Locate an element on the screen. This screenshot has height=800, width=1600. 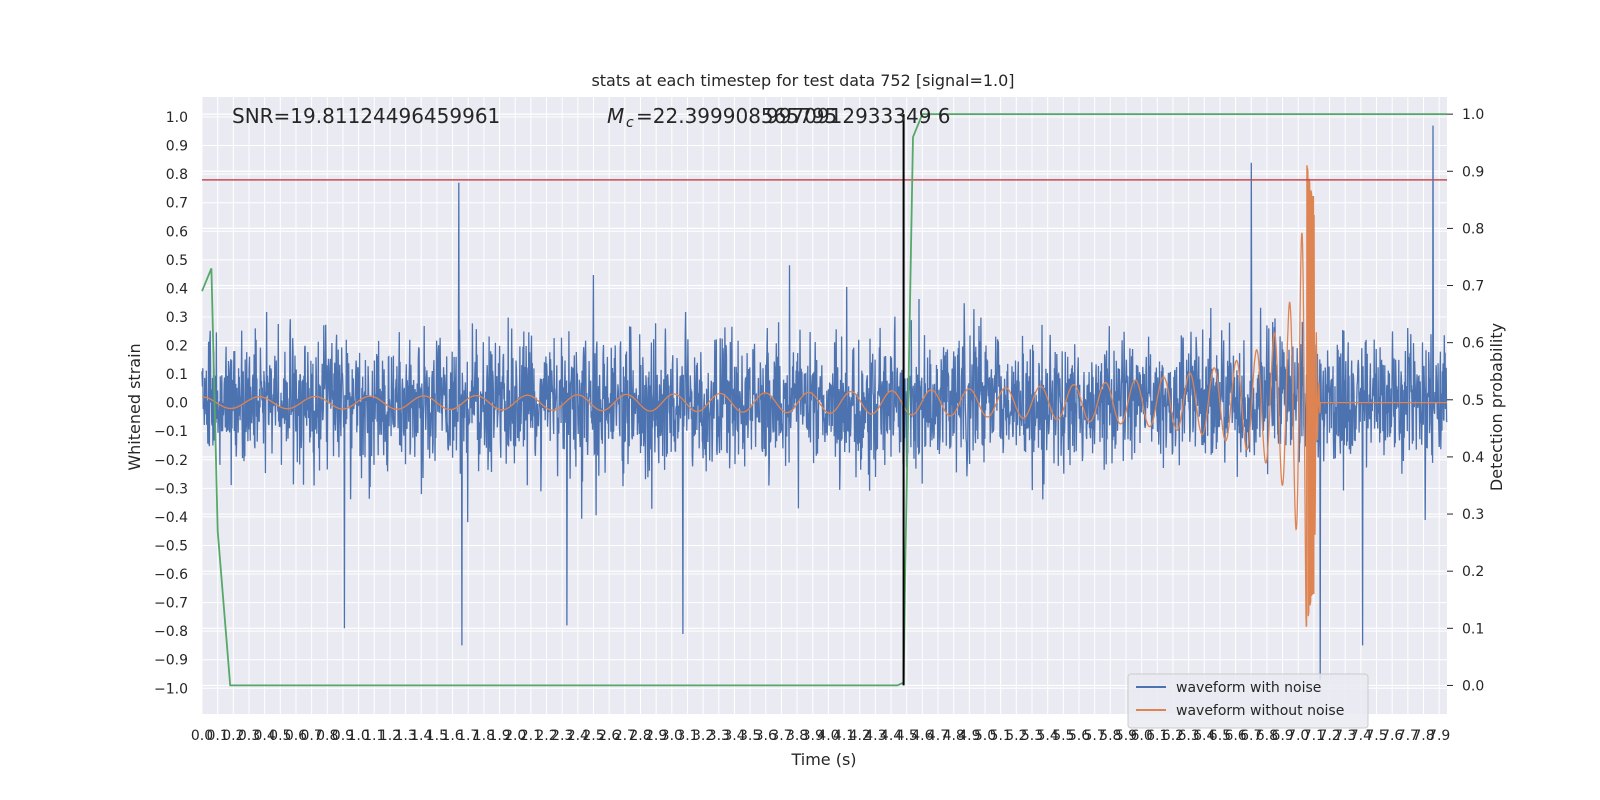
y-tick-label-left: −0.5 is located at coordinates (171, 546).